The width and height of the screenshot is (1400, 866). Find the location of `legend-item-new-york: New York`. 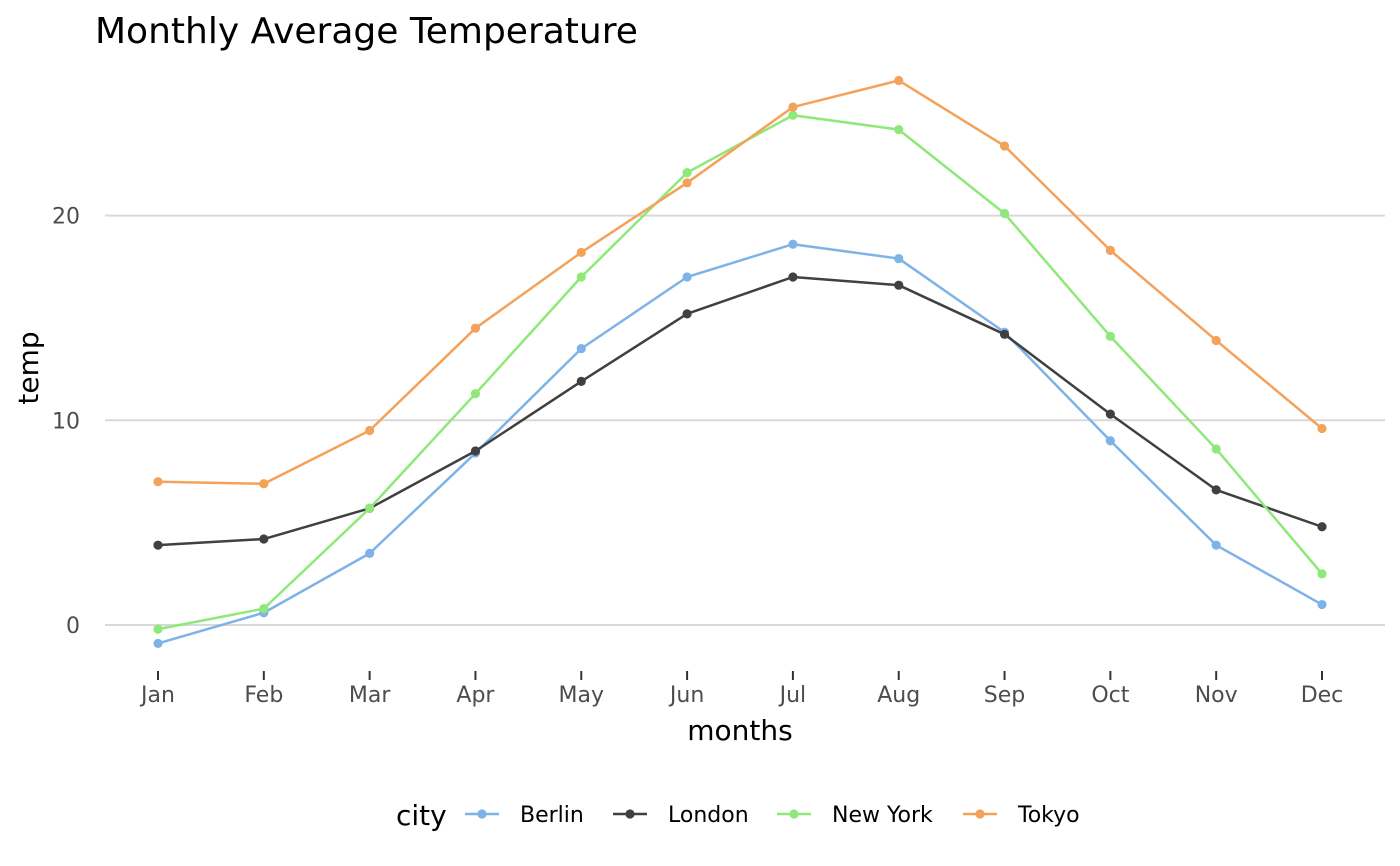

legend-item-new-york: New York is located at coordinates (855, 815).